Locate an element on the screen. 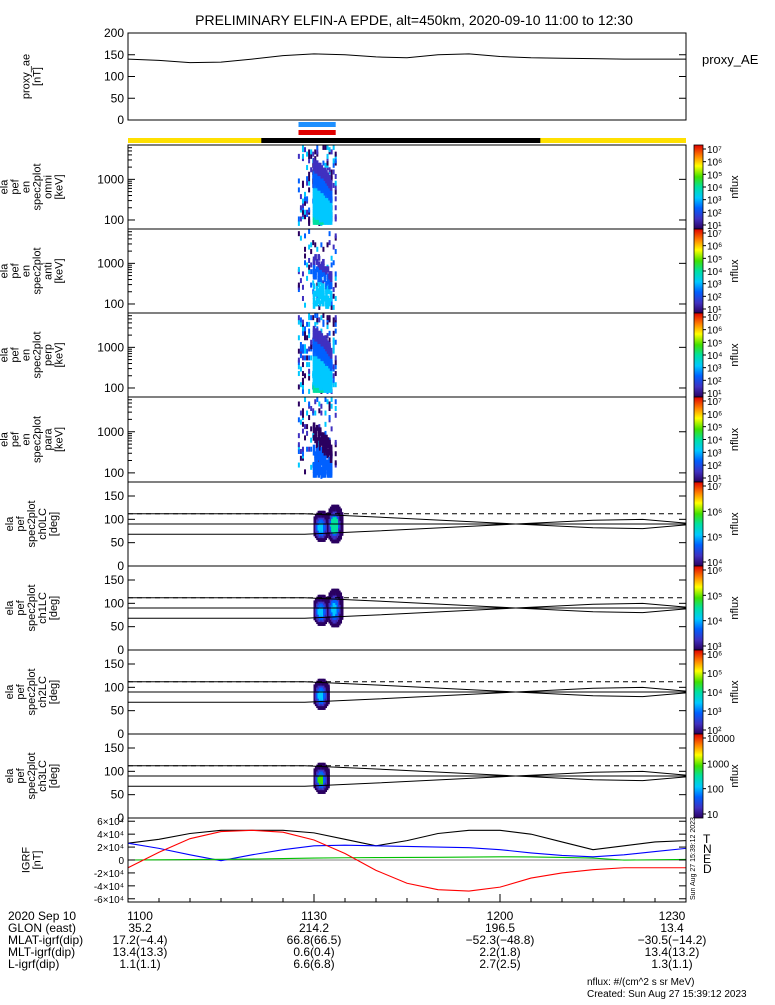 The width and height of the screenshot is (775, 1005). panel-4-cb-label: 10² is located at coordinates (714, 466).